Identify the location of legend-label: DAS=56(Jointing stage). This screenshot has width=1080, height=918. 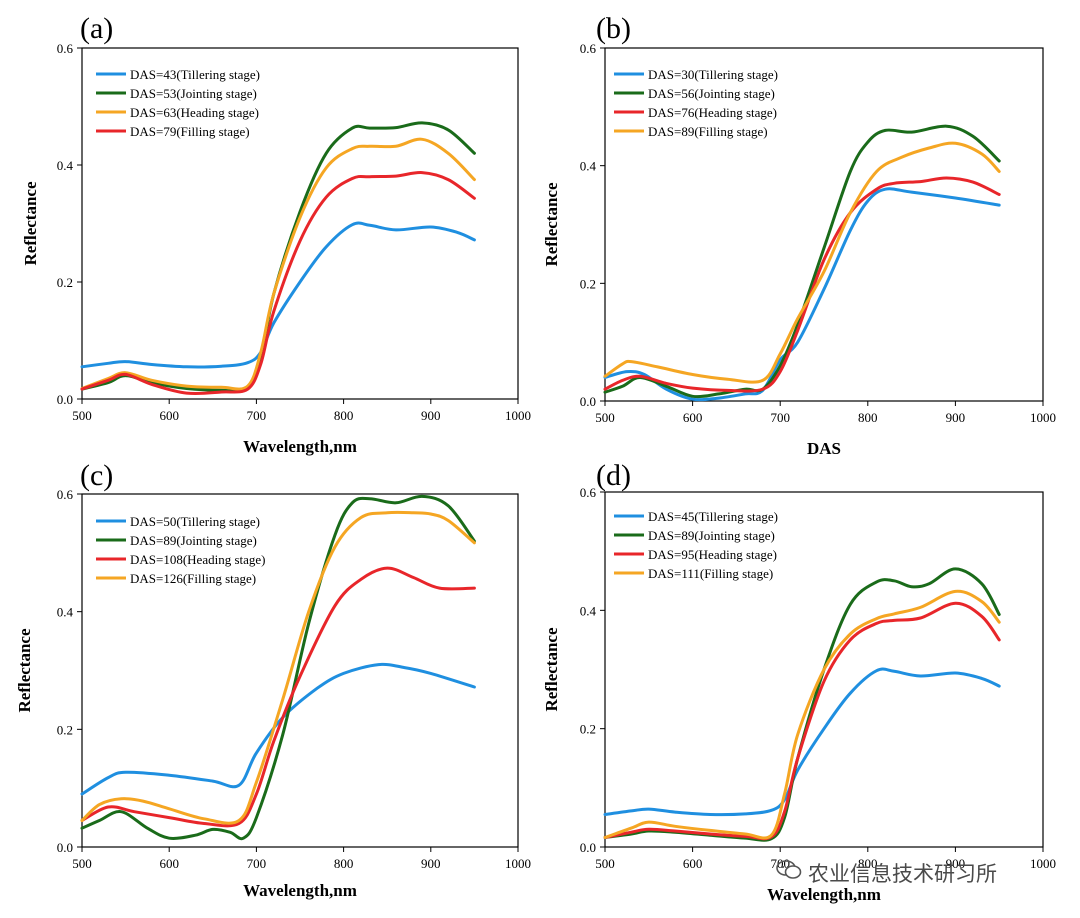
(711, 93).